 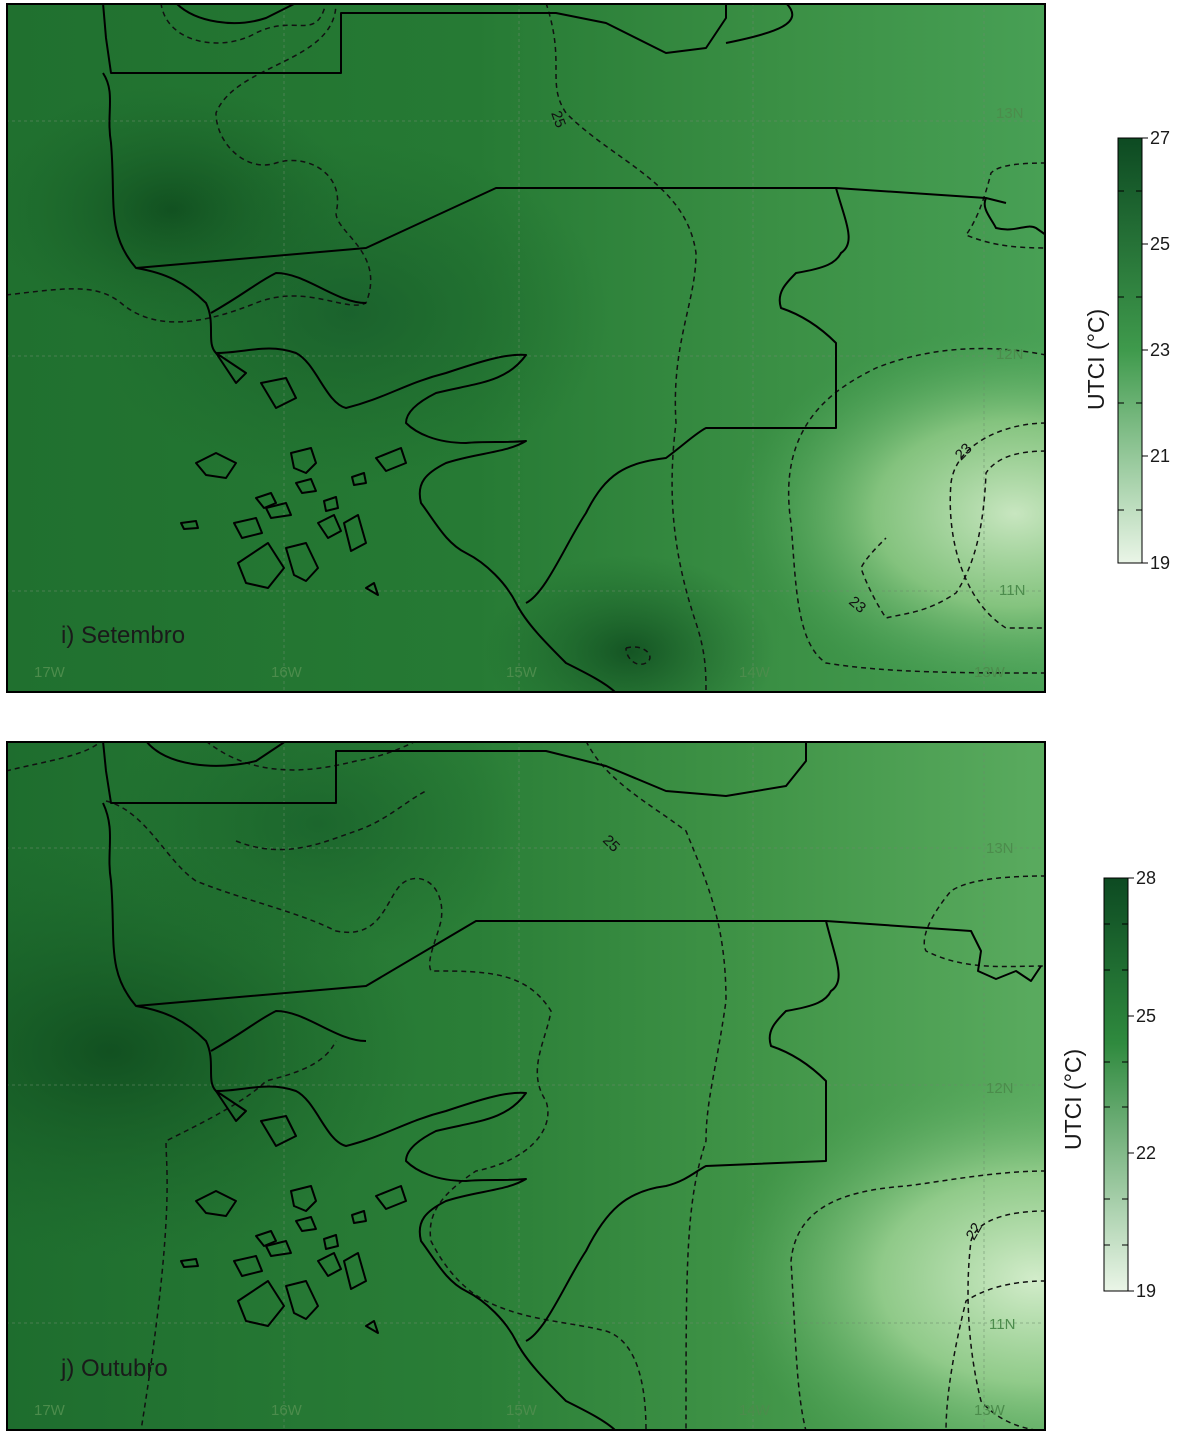 What do you see at coordinates (1014, 216) in the screenshot?
I see `guinea-east-border` at bounding box center [1014, 216].